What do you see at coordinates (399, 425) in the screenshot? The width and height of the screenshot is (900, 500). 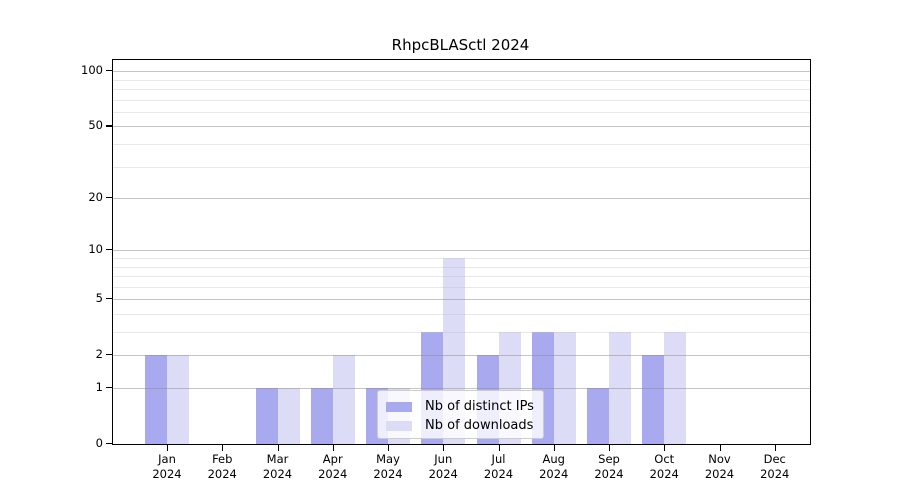 I see `legend-swatch-downloads` at bounding box center [399, 425].